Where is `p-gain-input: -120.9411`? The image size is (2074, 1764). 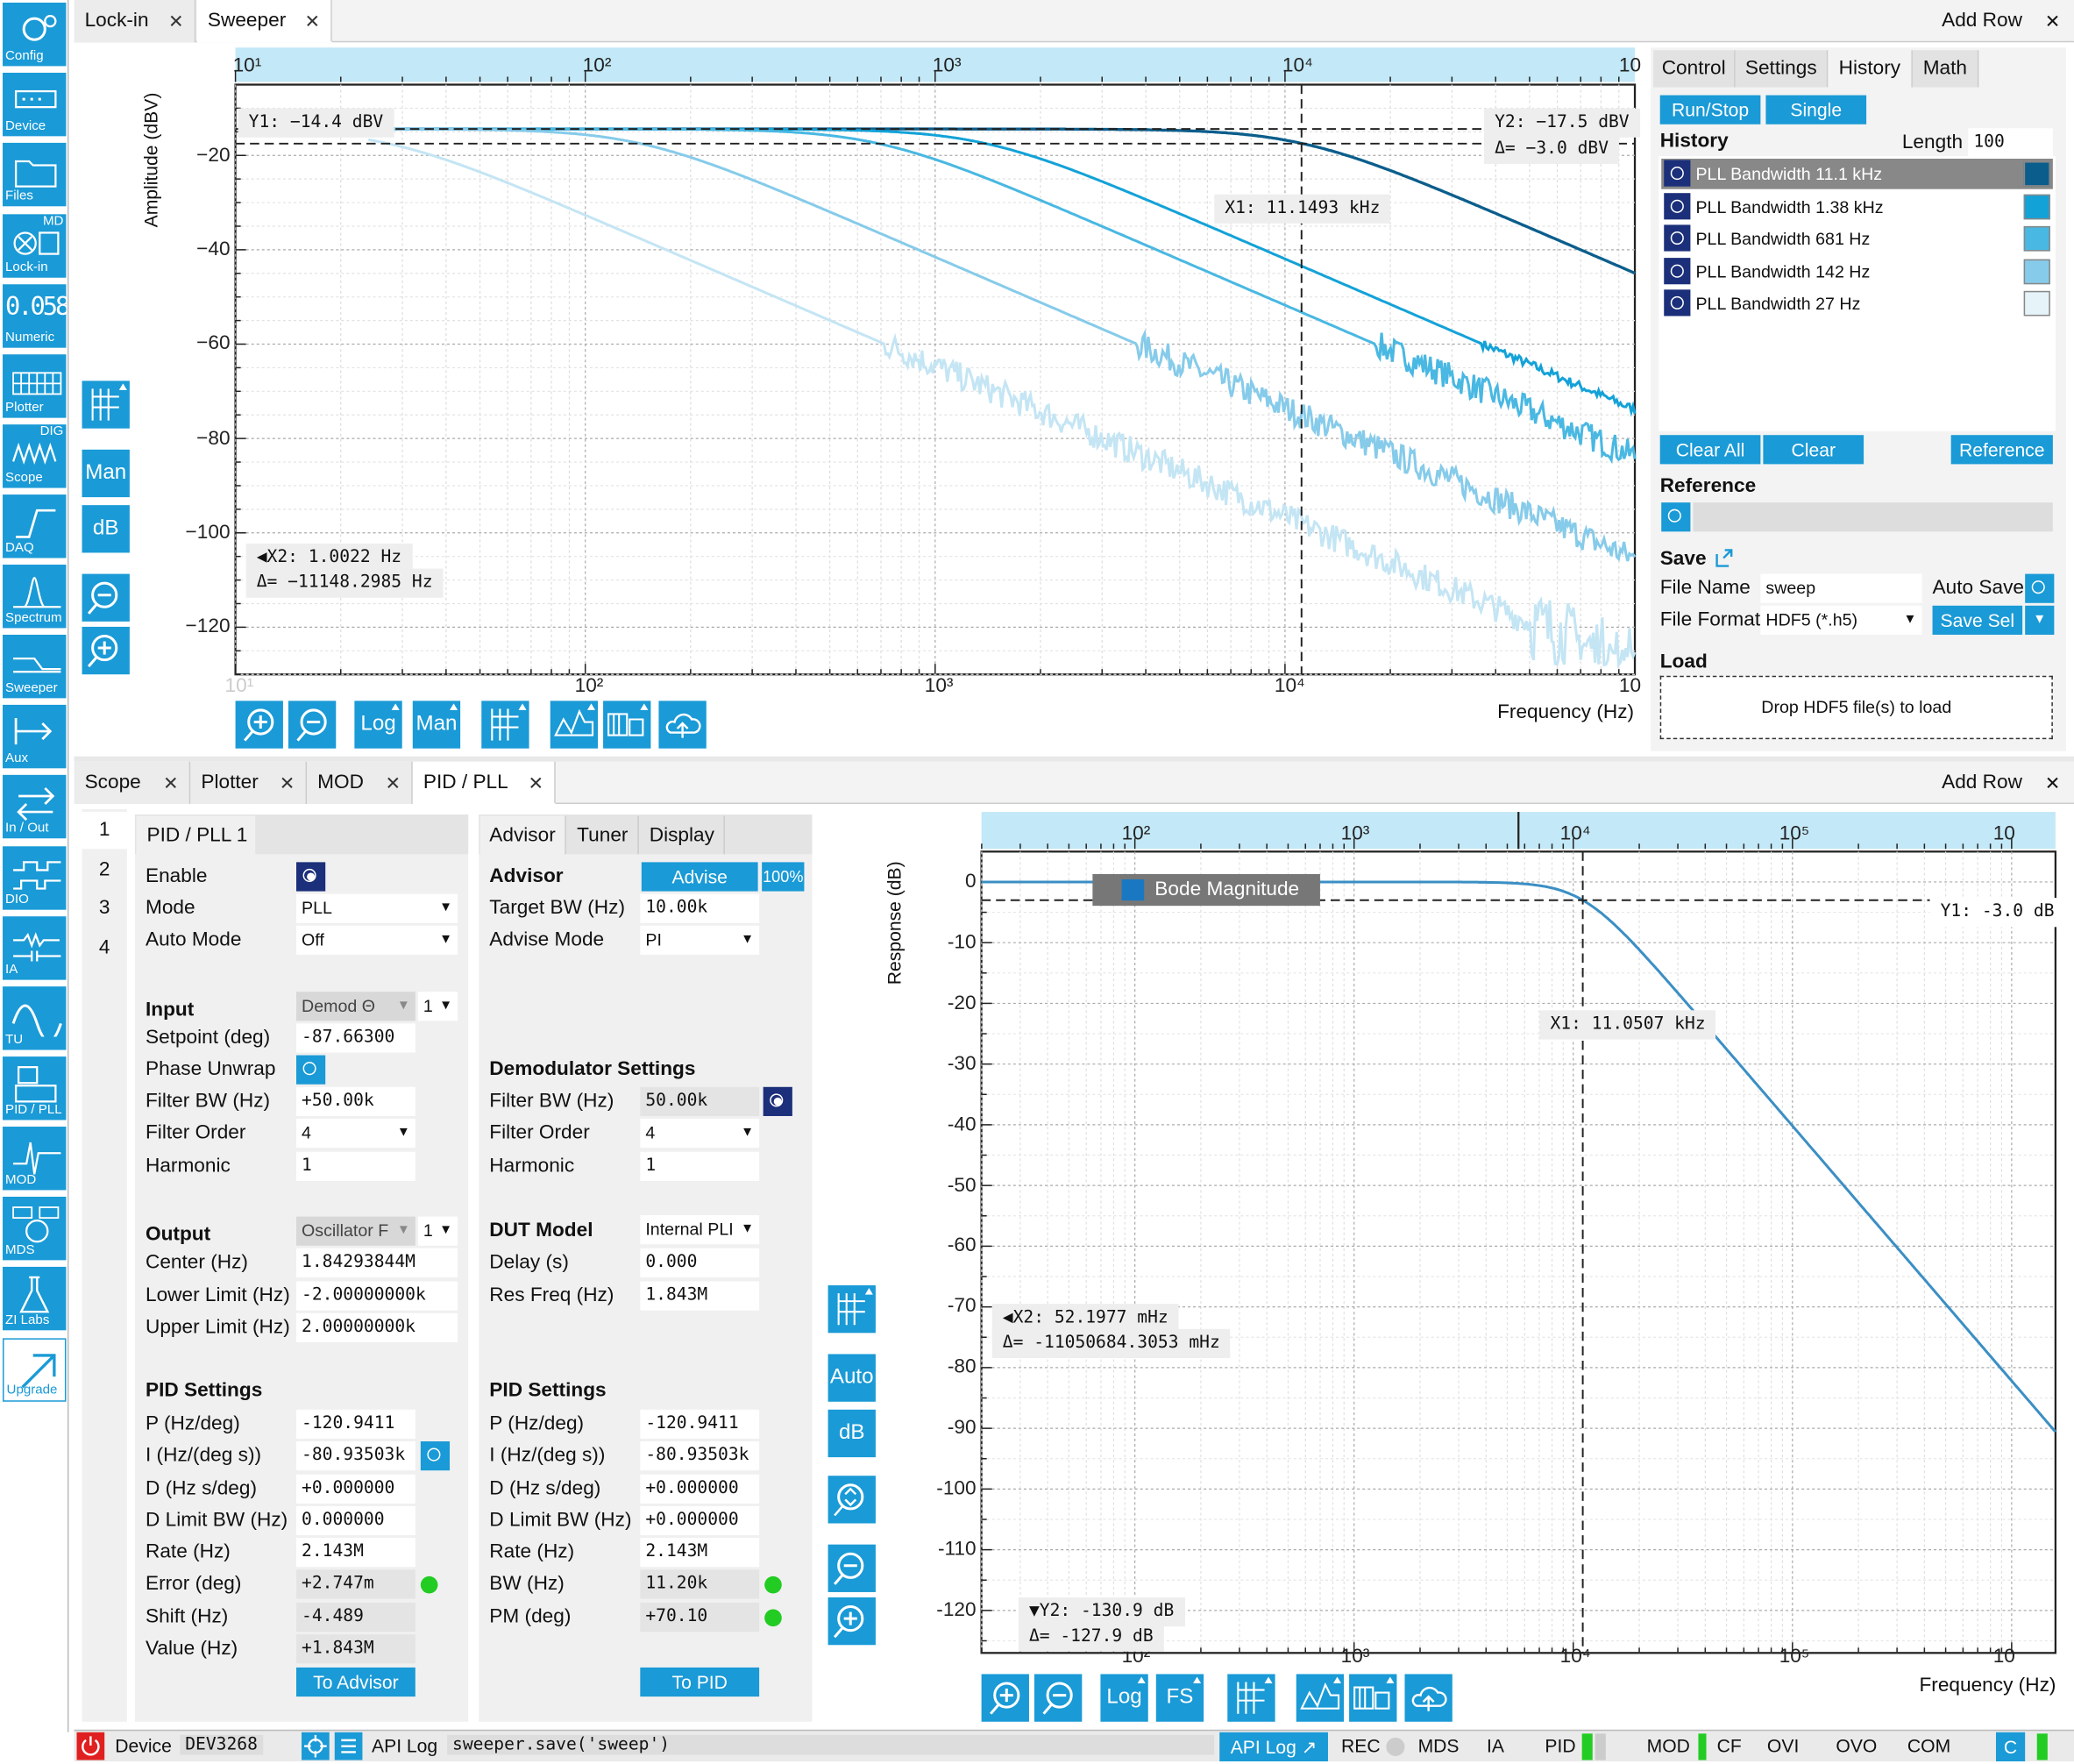
p-gain-input: -120.9411 is located at coordinates (356, 1424).